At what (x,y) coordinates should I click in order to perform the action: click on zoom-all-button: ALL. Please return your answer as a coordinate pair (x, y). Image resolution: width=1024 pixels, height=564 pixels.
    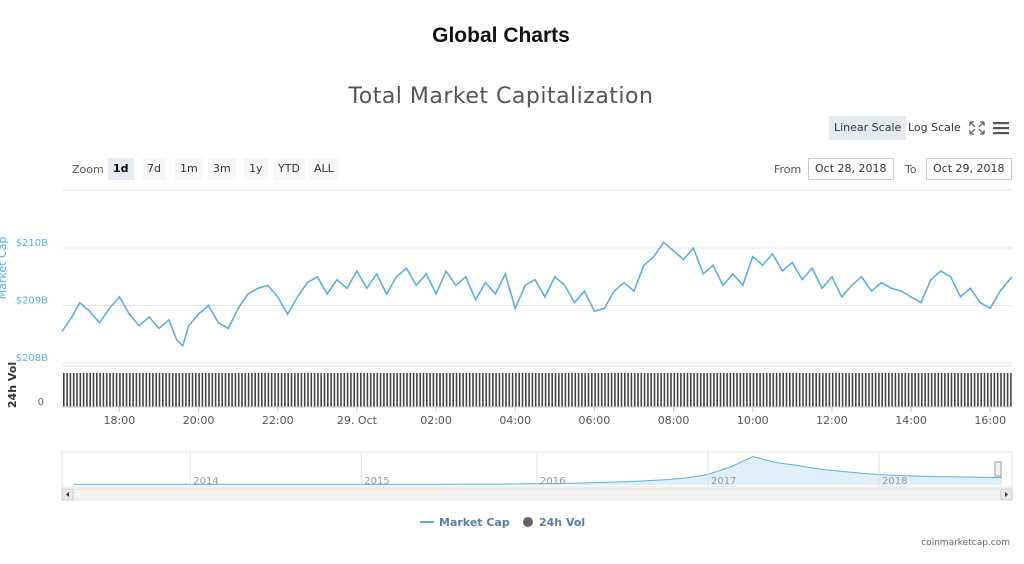
    Looking at the image, I should click on (324, 169).